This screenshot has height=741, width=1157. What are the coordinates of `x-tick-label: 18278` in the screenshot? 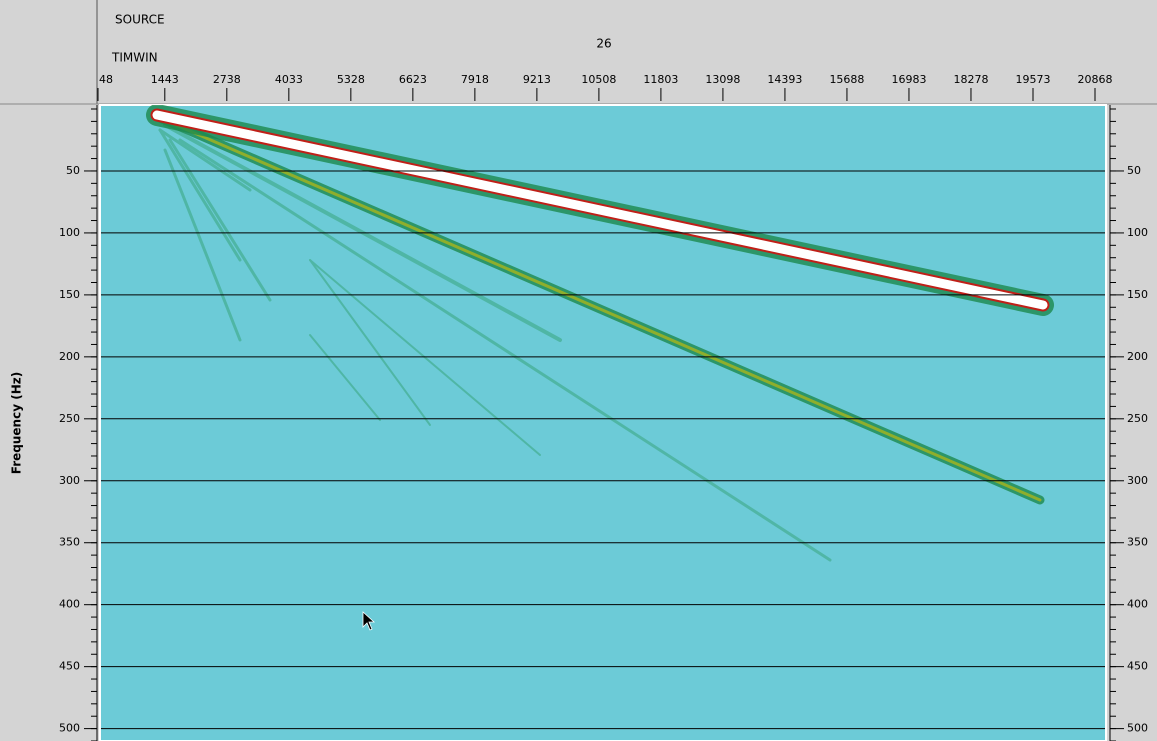 It's located at (970, 79).